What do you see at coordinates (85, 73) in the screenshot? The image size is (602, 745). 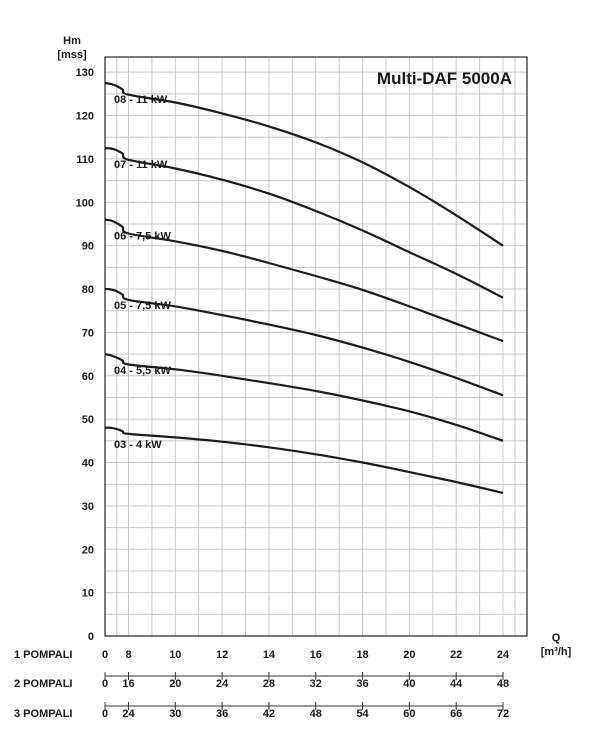 I see `y-tick-label: 130` at bounding box center [85, 73].